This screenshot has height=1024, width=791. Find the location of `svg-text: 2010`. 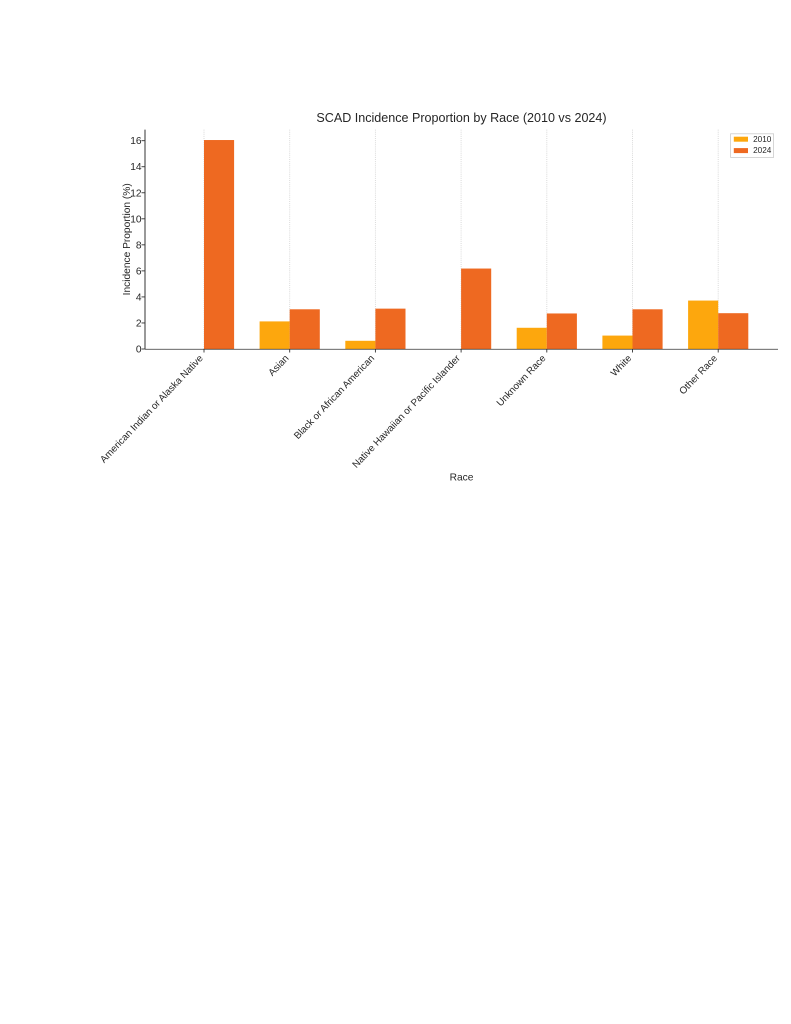

svg-text: 2010 is located at coordinates (762, 139).